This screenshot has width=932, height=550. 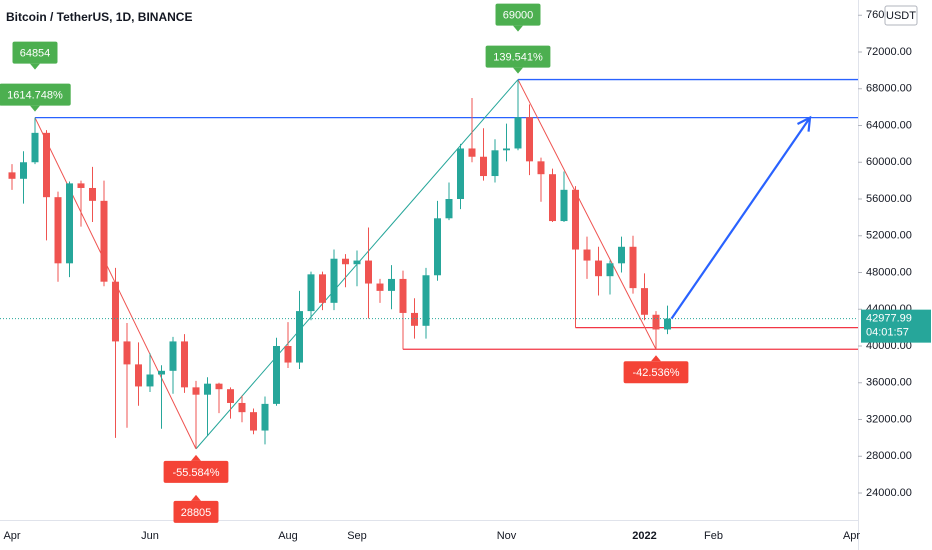 I want to click on countdown-text: 04:01:57, so click(x=887, y=333).